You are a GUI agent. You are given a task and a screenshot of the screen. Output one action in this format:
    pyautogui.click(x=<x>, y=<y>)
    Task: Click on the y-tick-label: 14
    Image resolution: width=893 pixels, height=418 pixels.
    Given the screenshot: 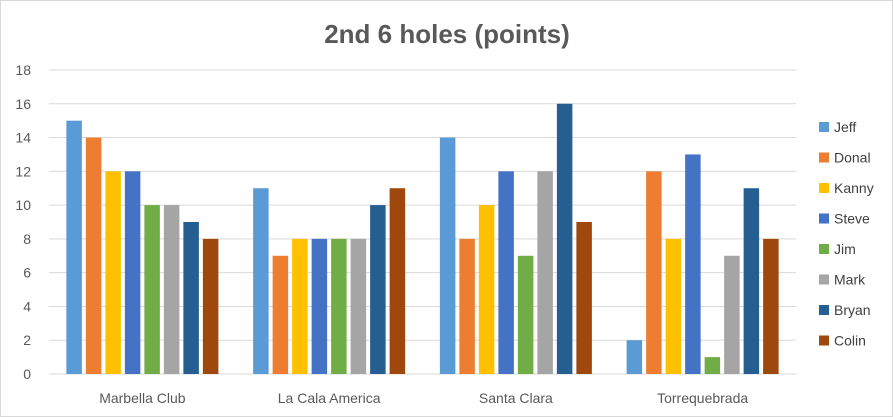 What is the action you would take?
    pyautogui.click(x=23, y=138)
    